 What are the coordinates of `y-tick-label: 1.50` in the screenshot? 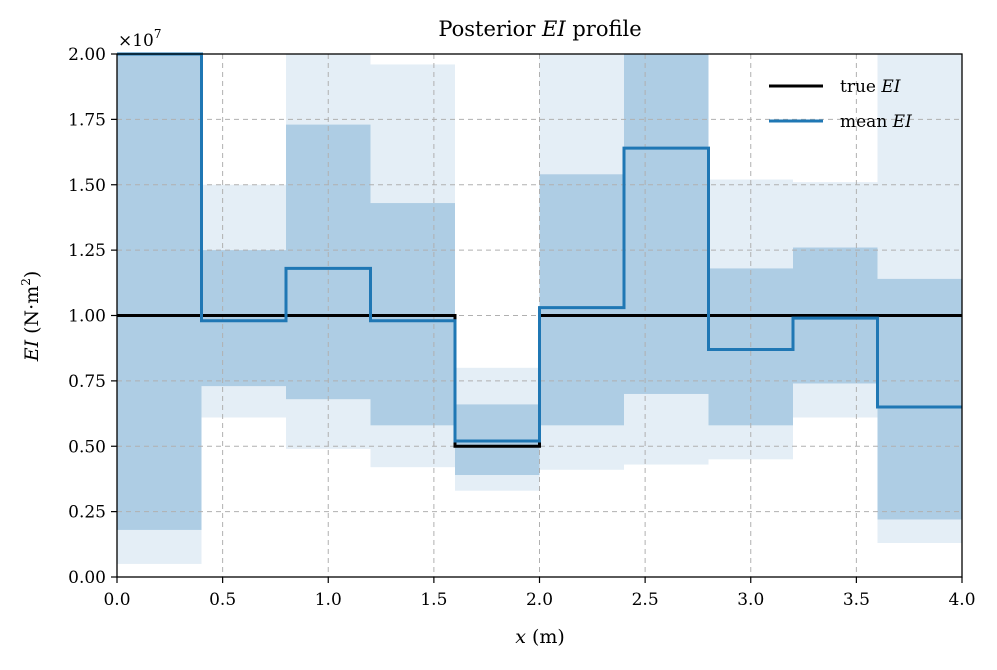 It's located at (87, 186).